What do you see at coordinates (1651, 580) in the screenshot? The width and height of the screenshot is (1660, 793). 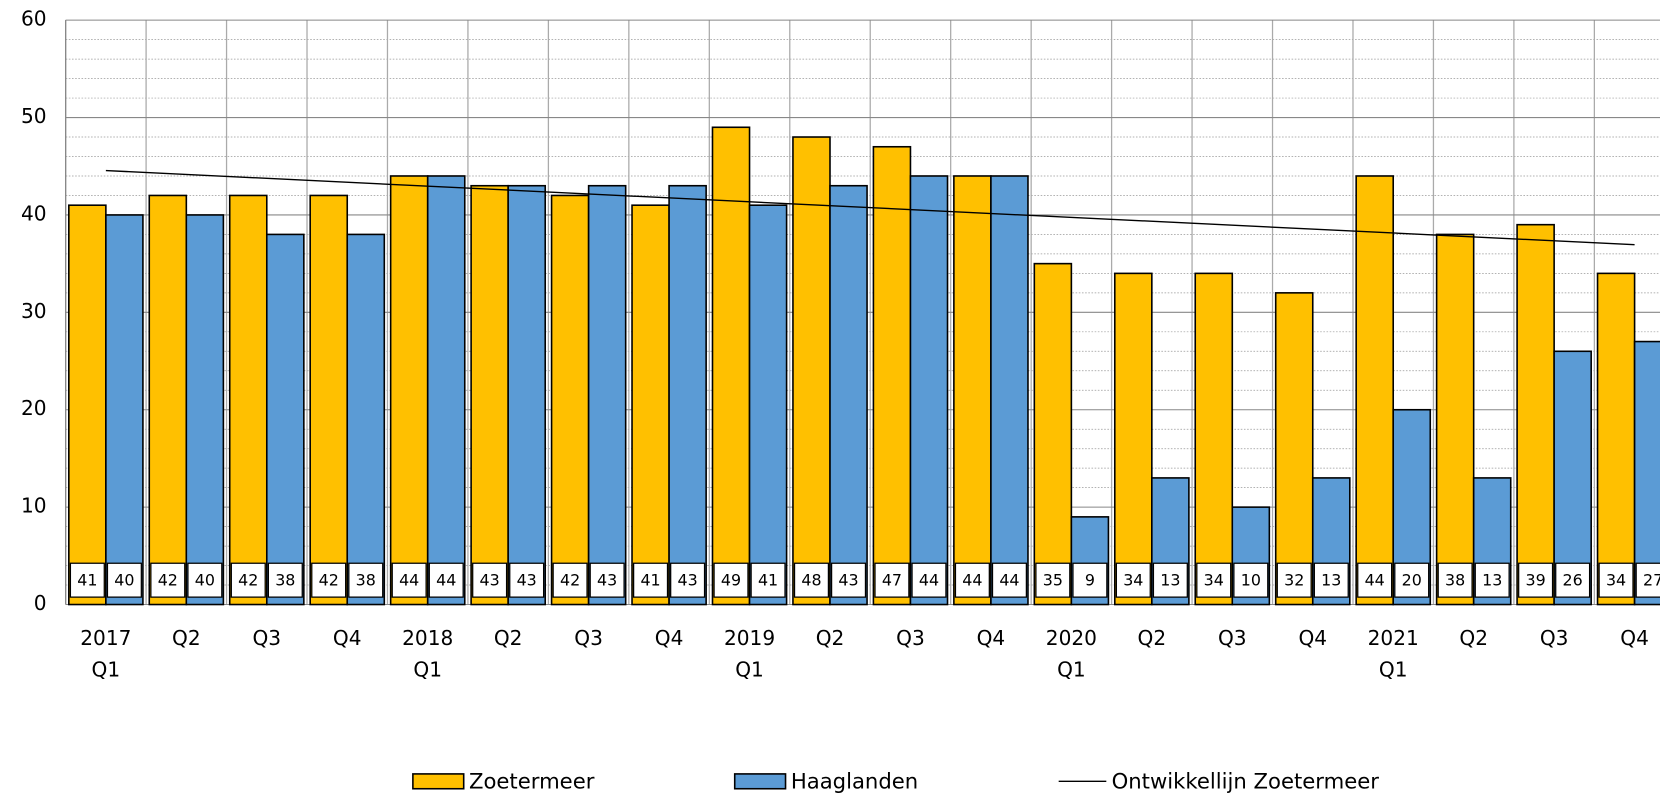 I see `data-label: 27` at bounding box center [1651, 580].